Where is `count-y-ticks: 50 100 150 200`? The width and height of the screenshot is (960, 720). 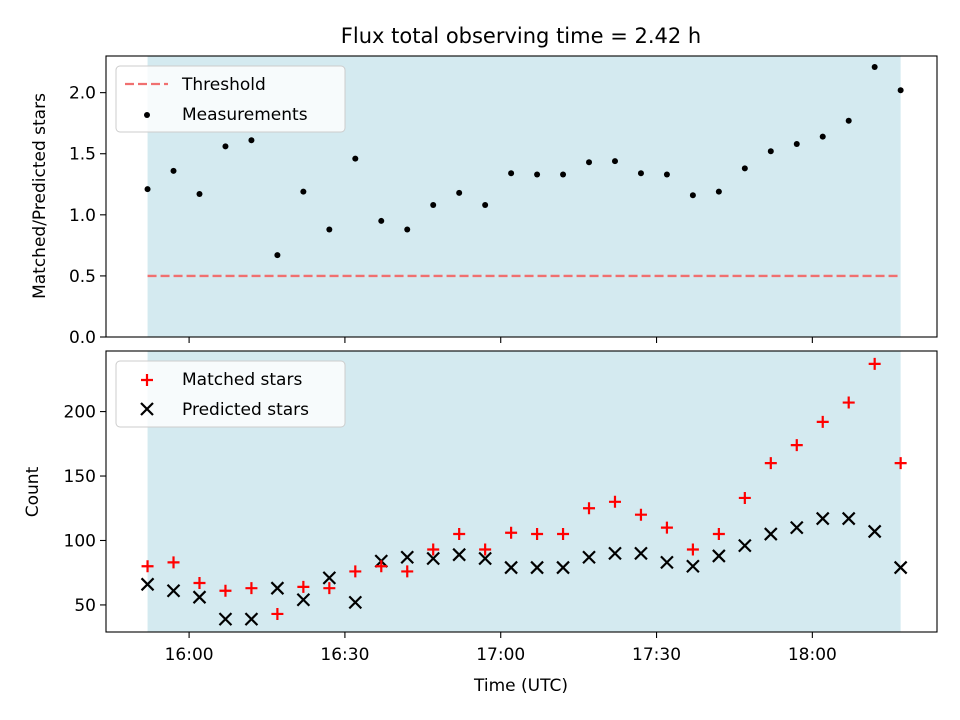 count-y-ticks: 50 100 150 200 is located at coordinates (85, 509).